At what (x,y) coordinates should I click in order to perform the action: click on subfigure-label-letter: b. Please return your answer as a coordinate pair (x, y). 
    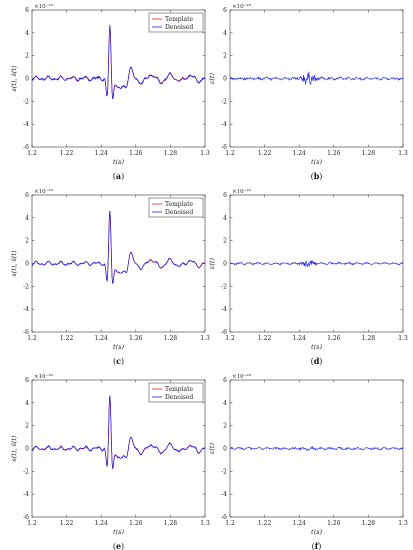
    Looking at the image, I should click on (317, 176).